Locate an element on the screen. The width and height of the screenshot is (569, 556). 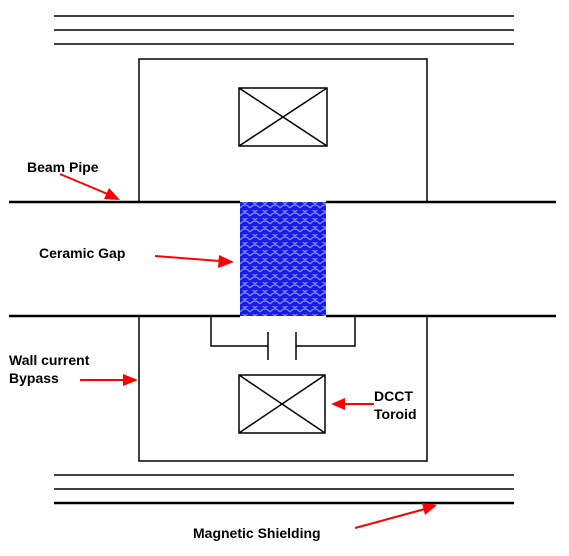
magnetic-shielding-label: Magnetic Shielding is located at coordinates (257, 533).